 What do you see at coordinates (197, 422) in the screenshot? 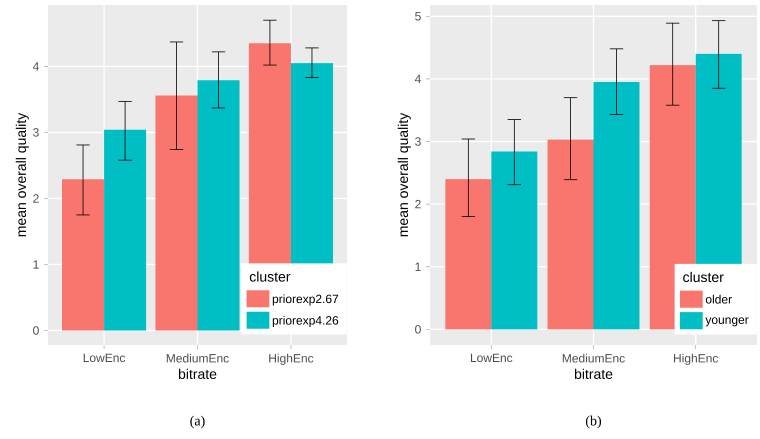
I see `text: (a)` at bounding box center [197, 422].